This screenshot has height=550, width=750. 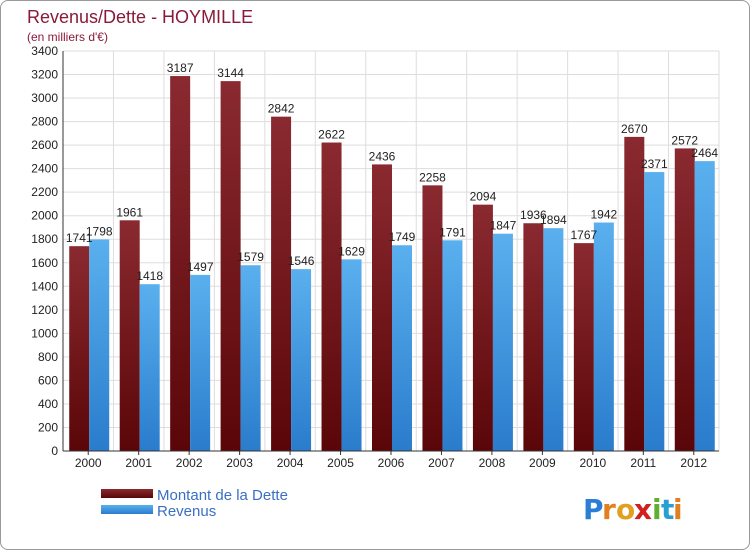 What do you see at coordinates (331, 135) in the screenshot?
I see `data-label: 2622` at bounding box center [331, 135].